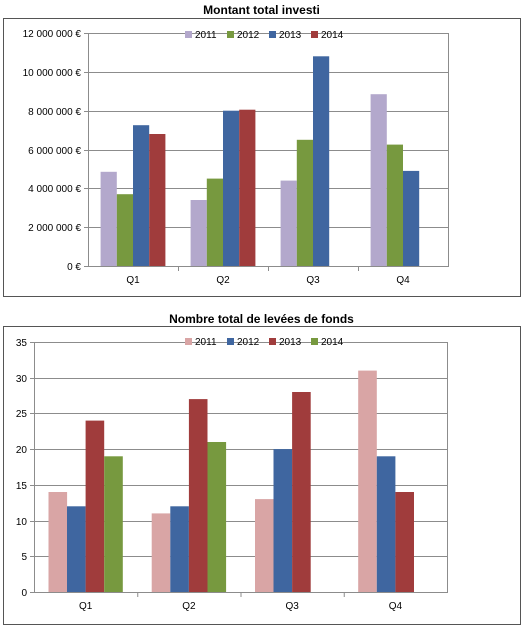 The image size is (523, 625). What do you see at coordinates (332, 35) in the screenshot?
I see `chart-1-legend-label-2014: 2014` at bounding box center [332, 35].